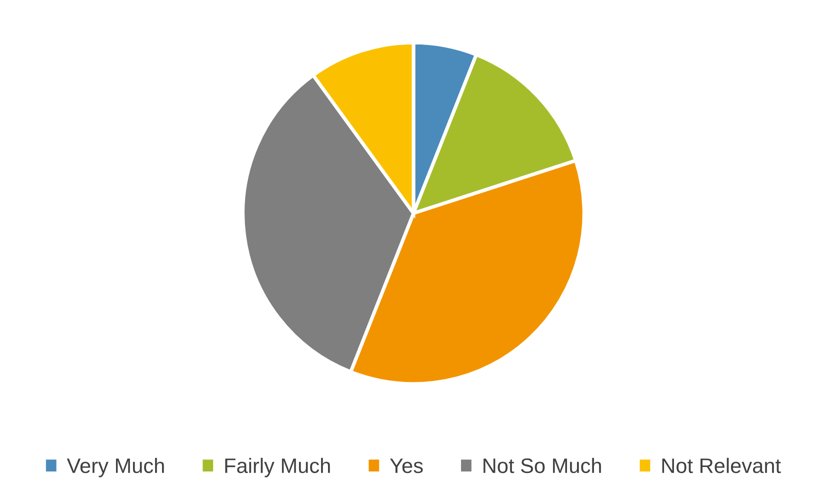 Image resolution: width=827 pixels, height=496 pixels. Describe the element at coordinates (542, 466) in the screenshot. I see `legend-label: Not So Much` at that location.